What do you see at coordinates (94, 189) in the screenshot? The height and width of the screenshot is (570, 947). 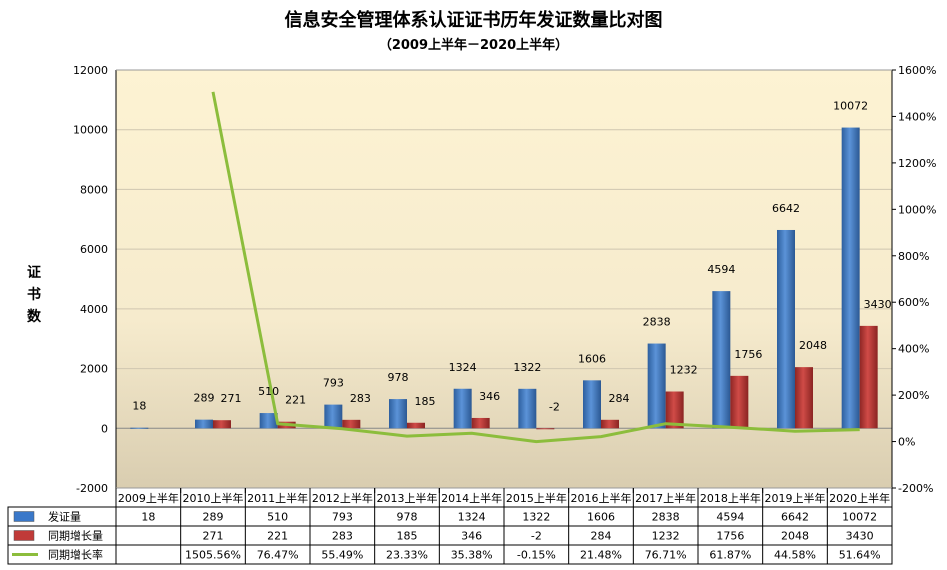 I see `y-tick-label: 8000` at bounding box center [94, 189].